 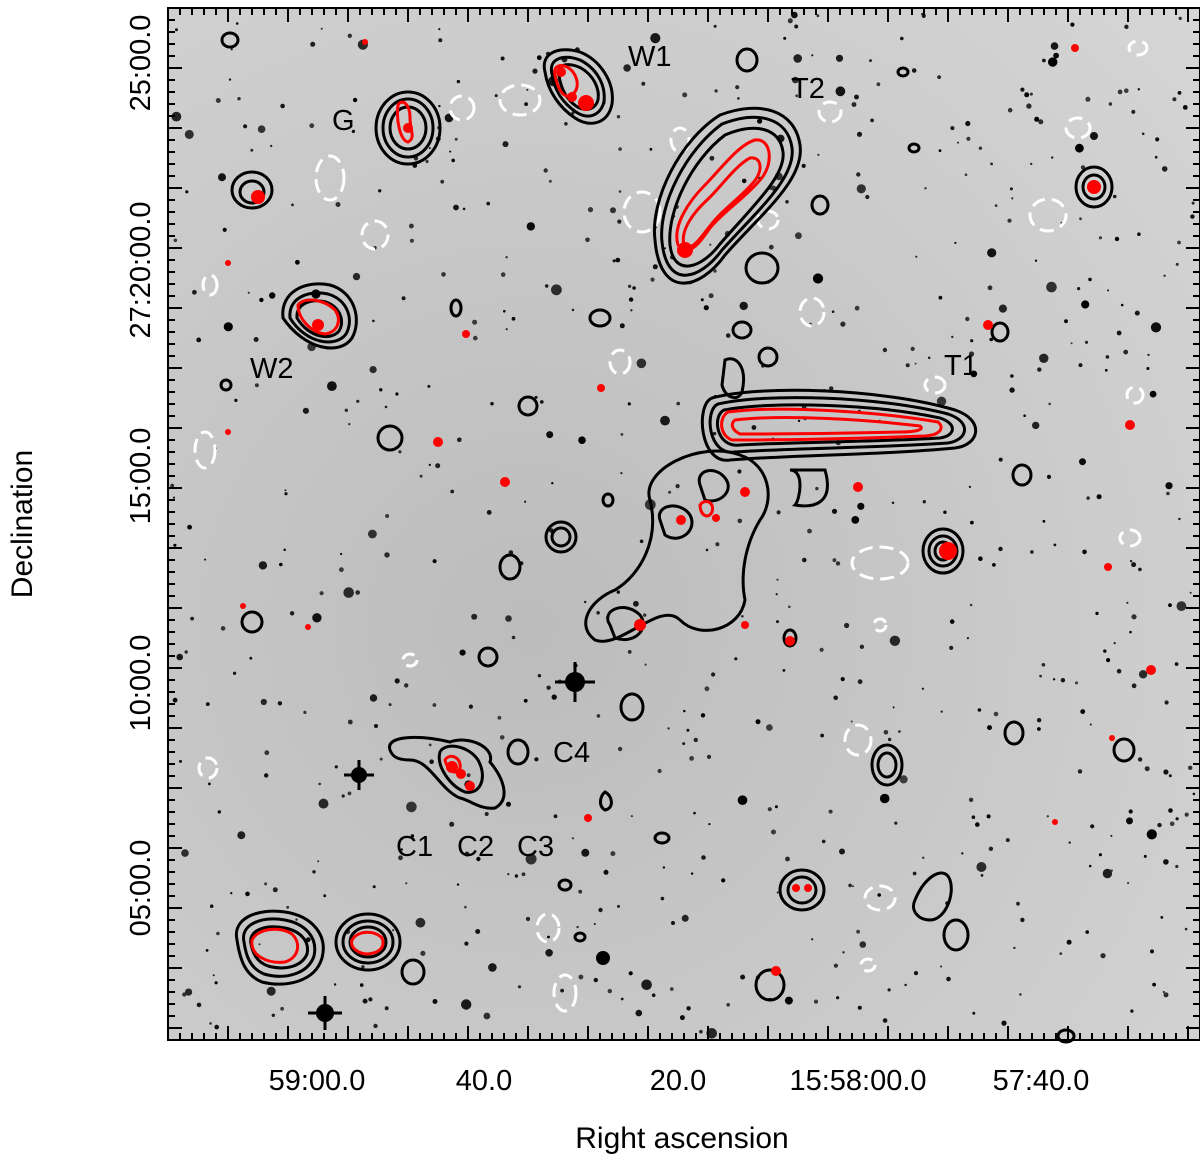 What do you see at coordinates (319, 316) in the screenshot?
I see `contour-w2` at bounding box center [319, 316].